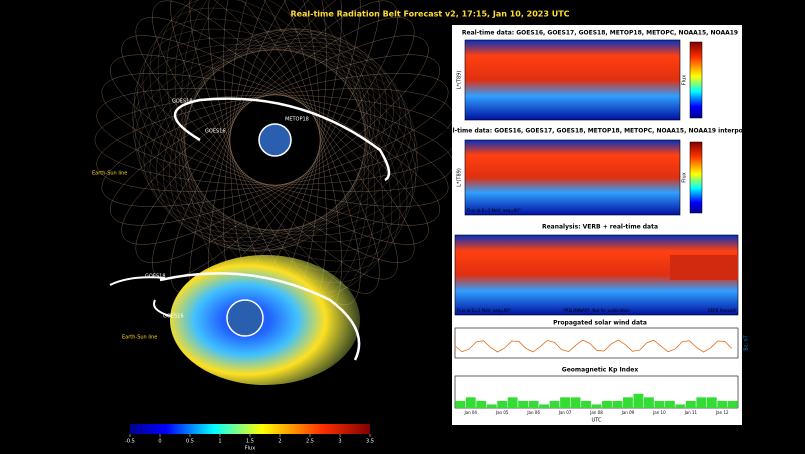  What do you see at coordinates (600, 370) in the screenshot?
I see `panel-title: Geomagnetic Kp Index` at bounding box center [600, 370].